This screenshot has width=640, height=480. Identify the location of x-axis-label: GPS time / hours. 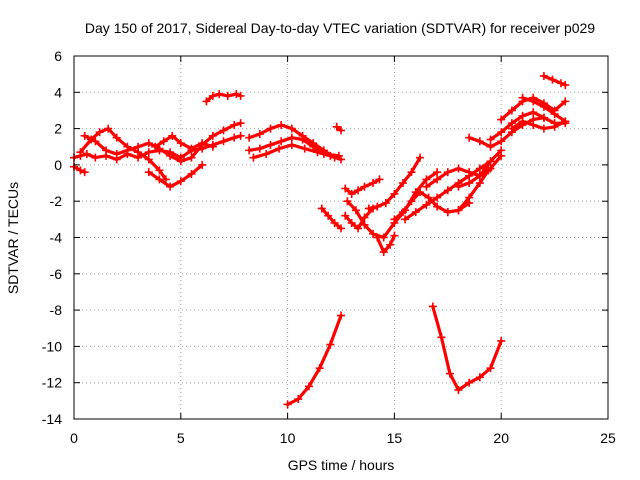
(341, 465).